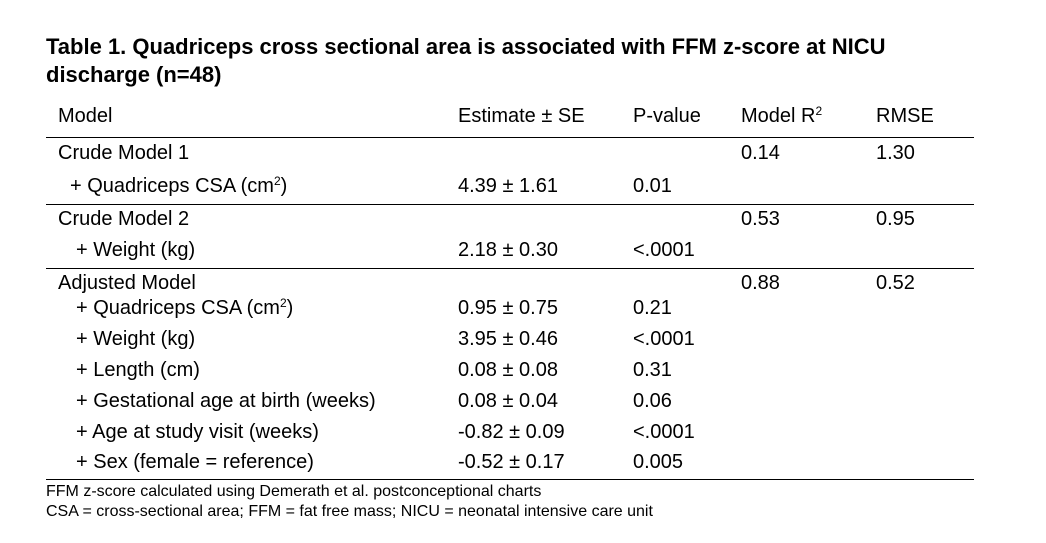 This screenshot has width=1046, height=543. Describe the element at coordinates (760, 283) in the screenshot. I see `adjusted-r2: 0.88` at that location.